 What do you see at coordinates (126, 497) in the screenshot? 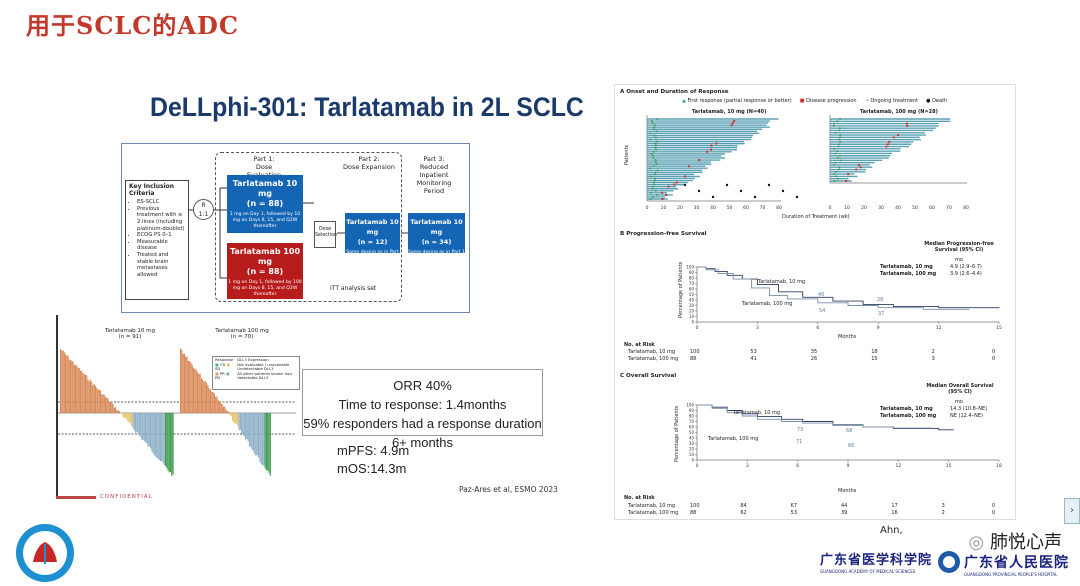
I see `waterfall-footer: CONFIDENTIAL` at bounding box center [126, 497].